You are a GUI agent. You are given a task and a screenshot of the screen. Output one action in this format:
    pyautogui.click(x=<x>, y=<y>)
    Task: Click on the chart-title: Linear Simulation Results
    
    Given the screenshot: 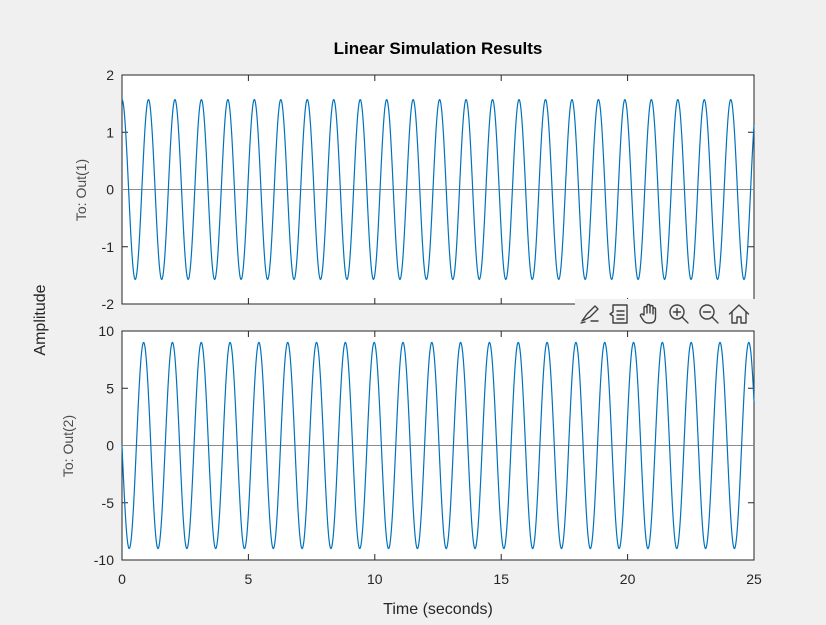 What is the action you would take?
    pyautogui.click(x=438, y=48)
    